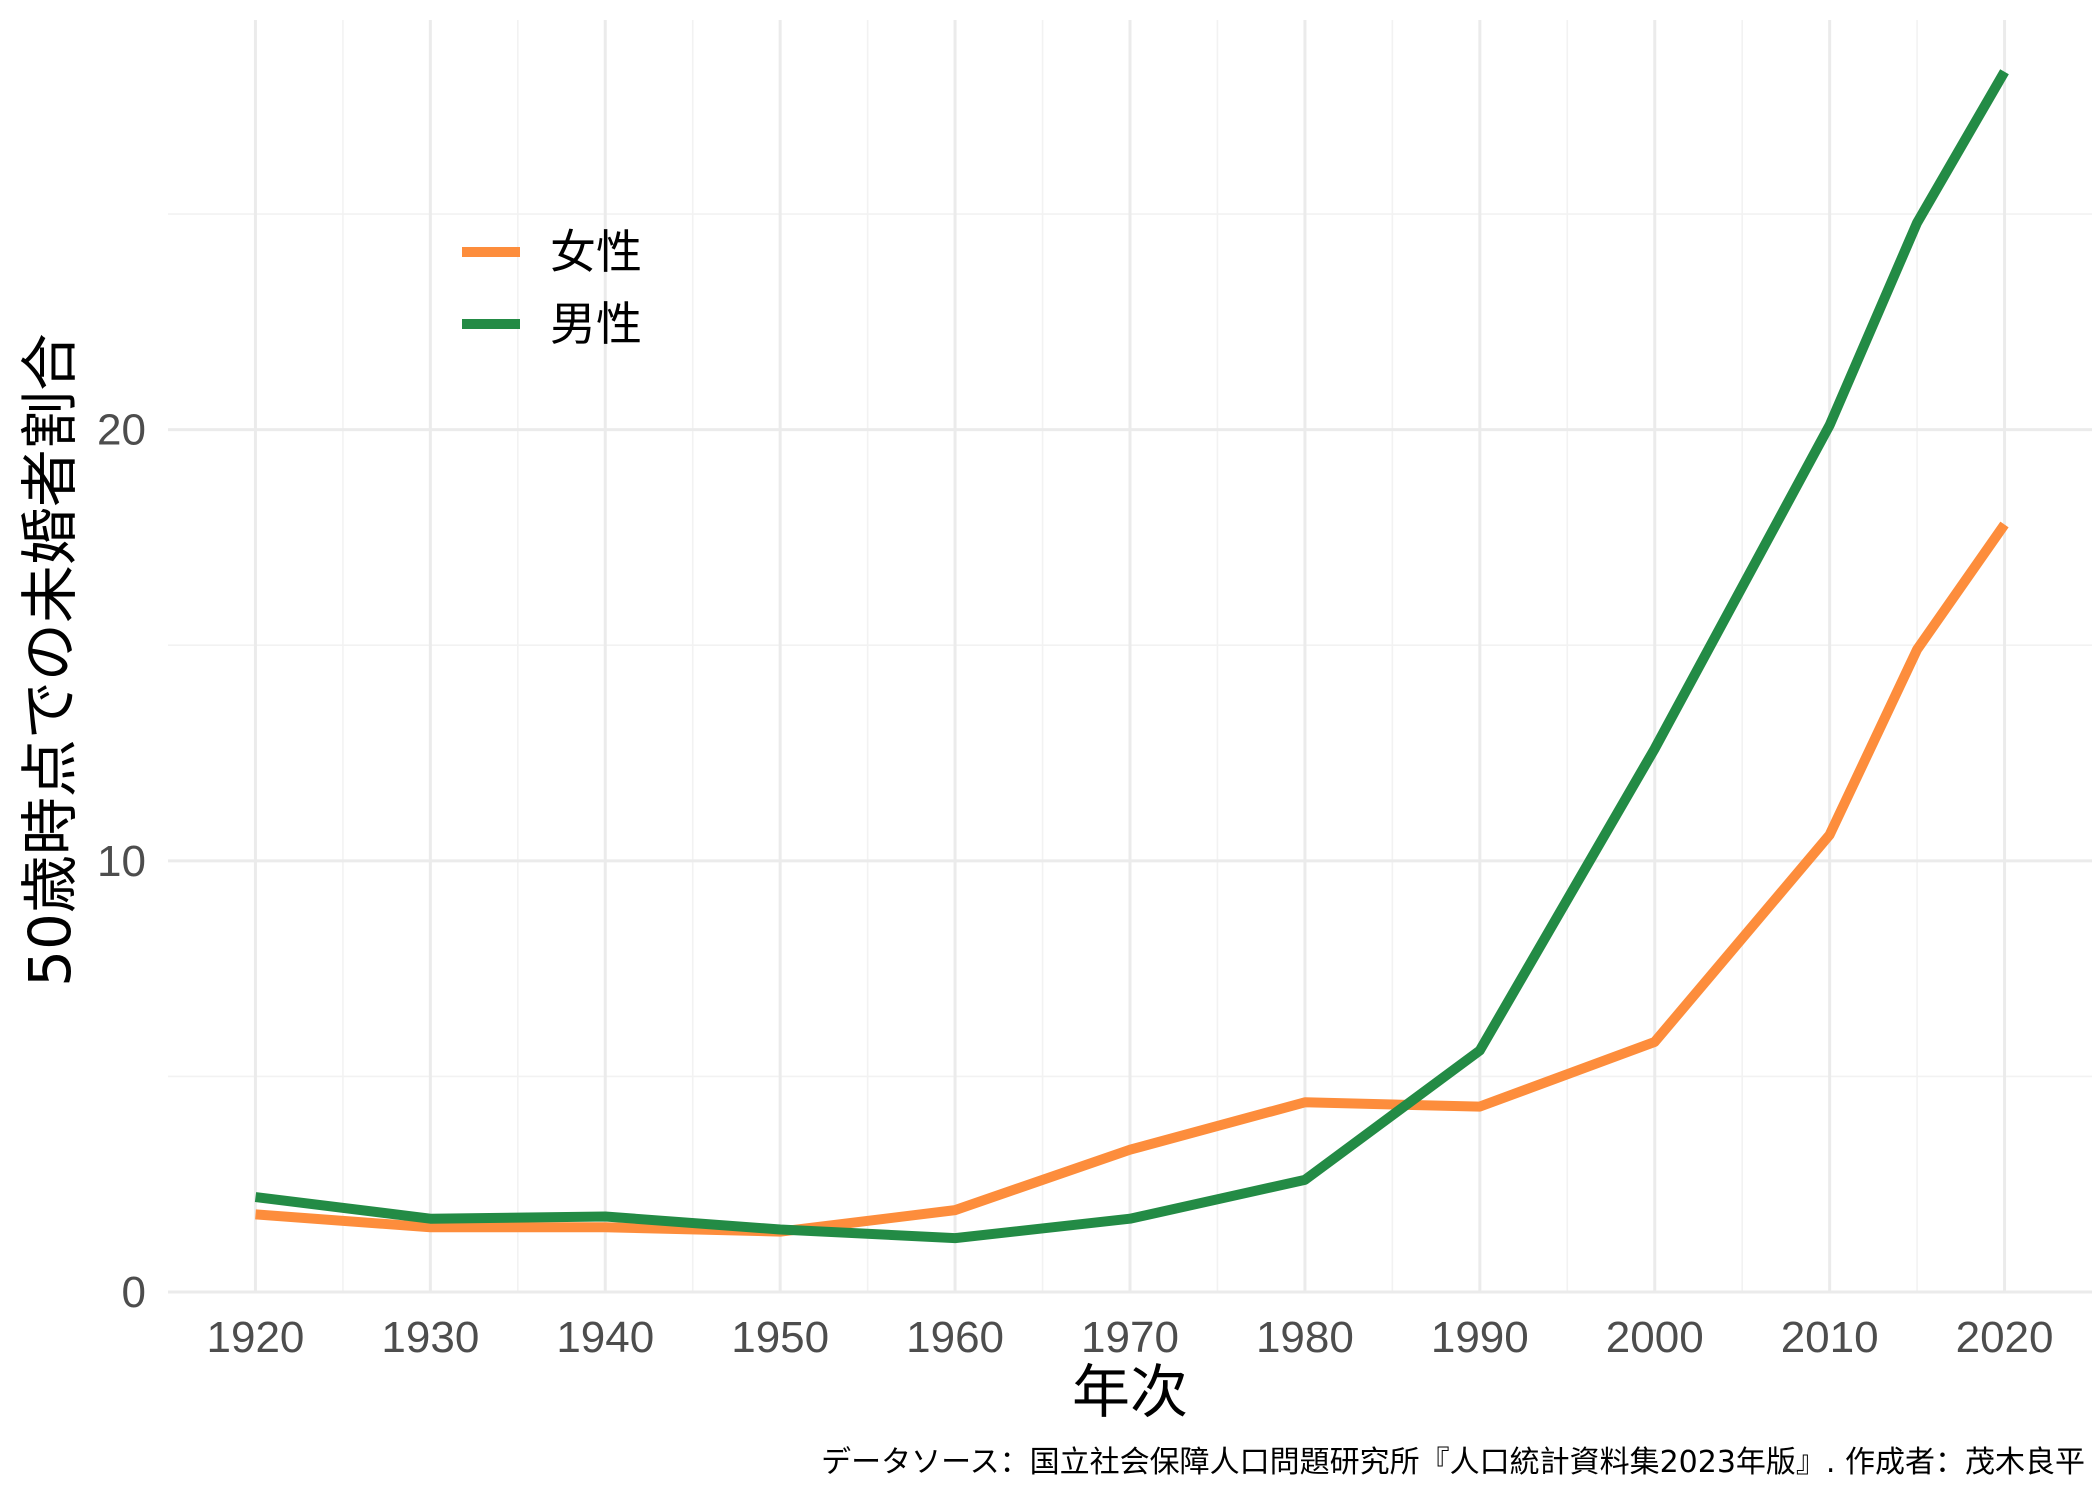  Describe the element at coordinates (1655, 1337) in the screenshot. I see `x-tick-label: 2000` at that location.